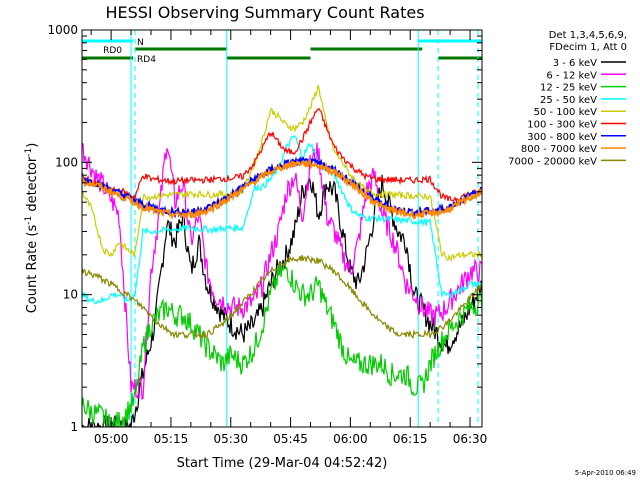  I want to click on x-tick-label: 05:45, so click(290, 439).